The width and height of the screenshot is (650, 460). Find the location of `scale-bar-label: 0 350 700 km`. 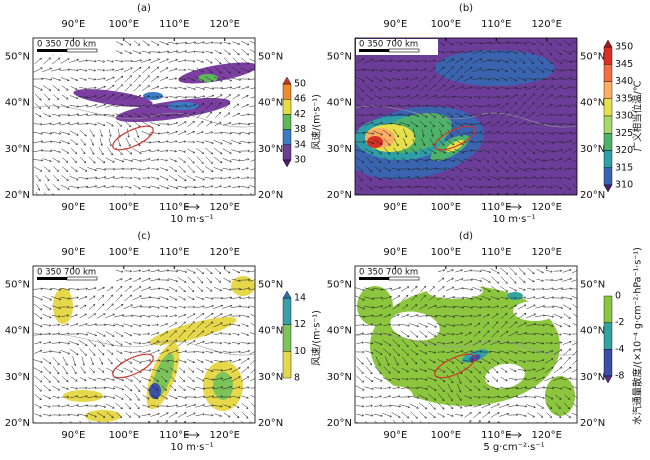

scale-bar-label: 0 350 700 km is located at coordinates (66, 45).